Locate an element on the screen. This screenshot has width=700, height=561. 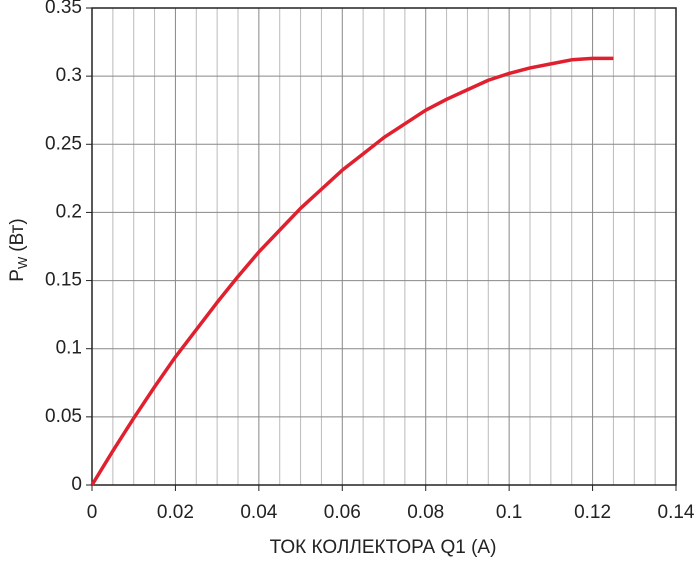
y-tick-label: 0.1 is located at coordinates (69, 348).